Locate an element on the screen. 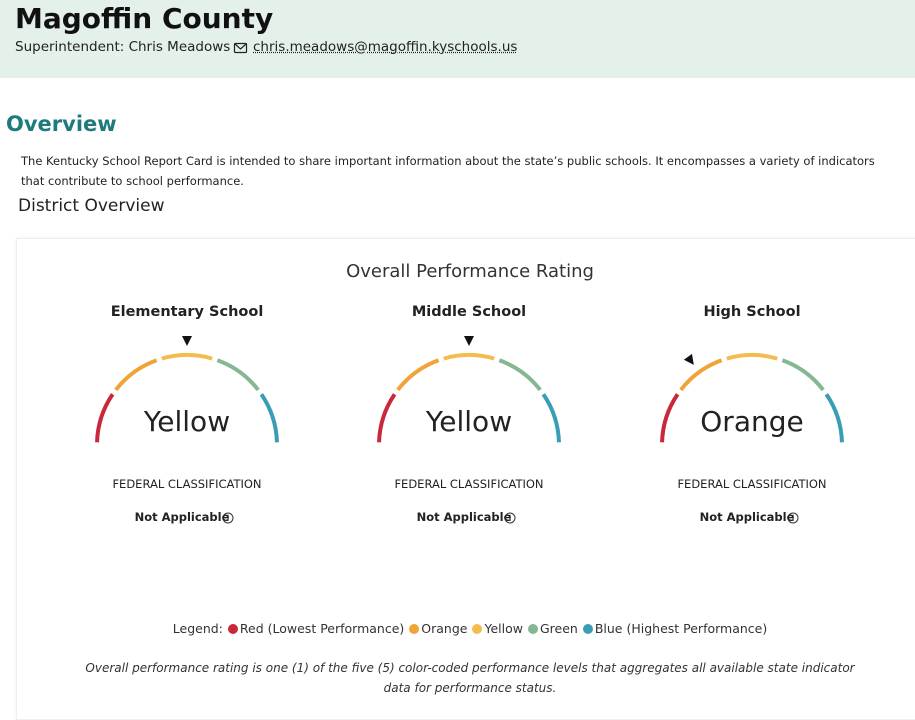 This screenshot has width=915, height=720. district-overview-heading: District Overview is located at coordinates (91, 206).